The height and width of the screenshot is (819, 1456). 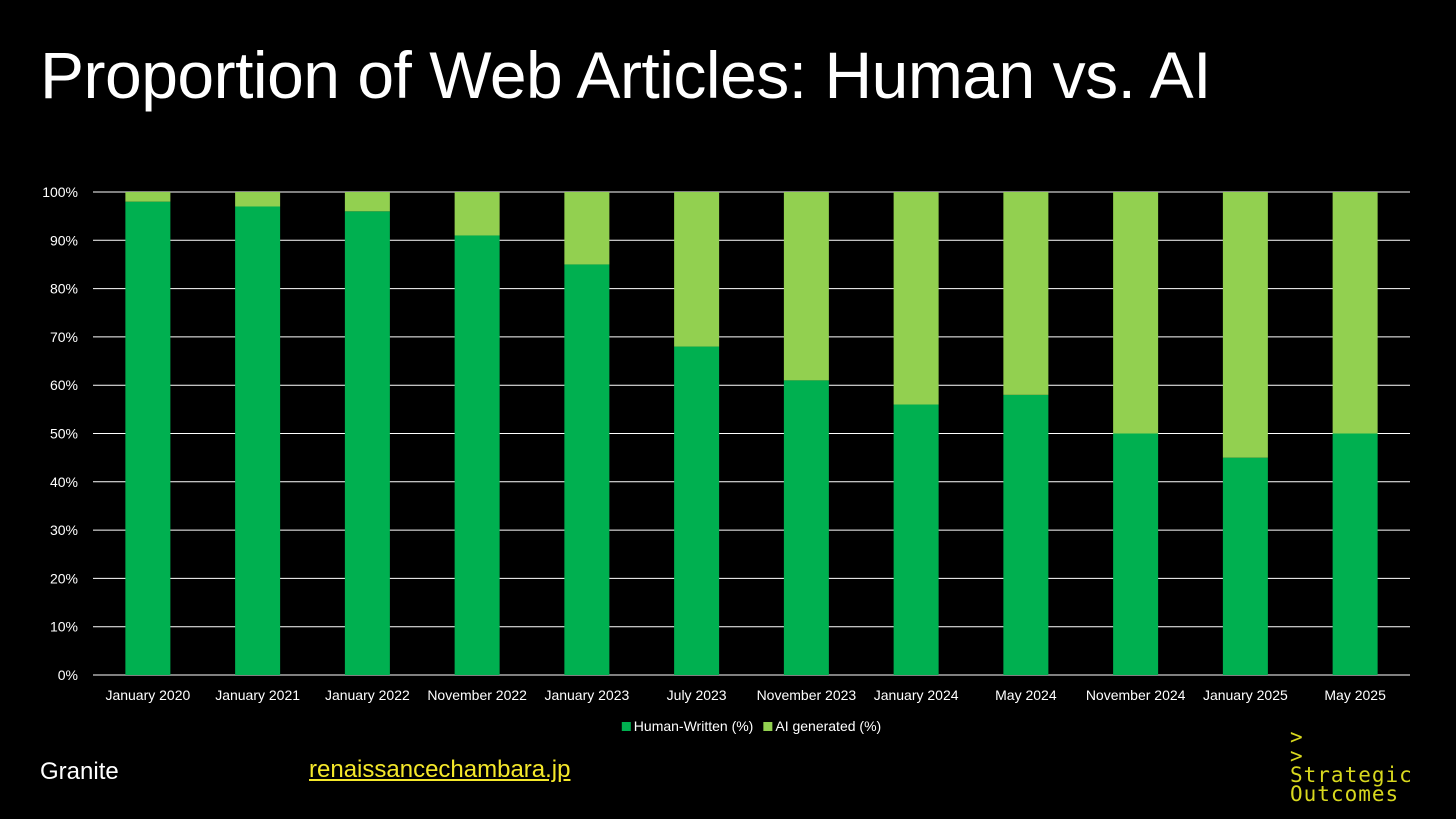 What do you see at coordinates (477, 695) in the screenshot?
I see `x-tick-label: November 2022` at bounding box center [477, 695].